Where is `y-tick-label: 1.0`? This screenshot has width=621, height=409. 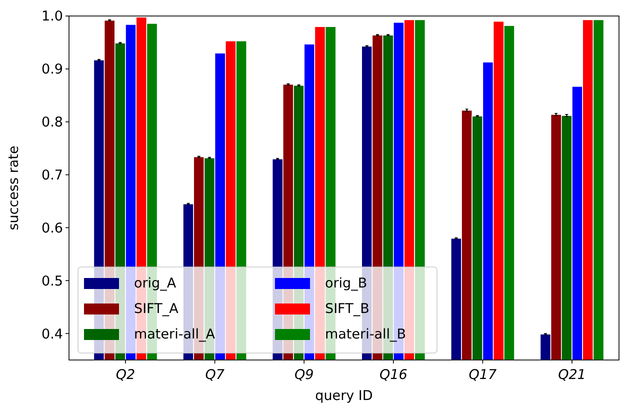
y-tick-label: 1.0 is located at coordinates (52, 16).